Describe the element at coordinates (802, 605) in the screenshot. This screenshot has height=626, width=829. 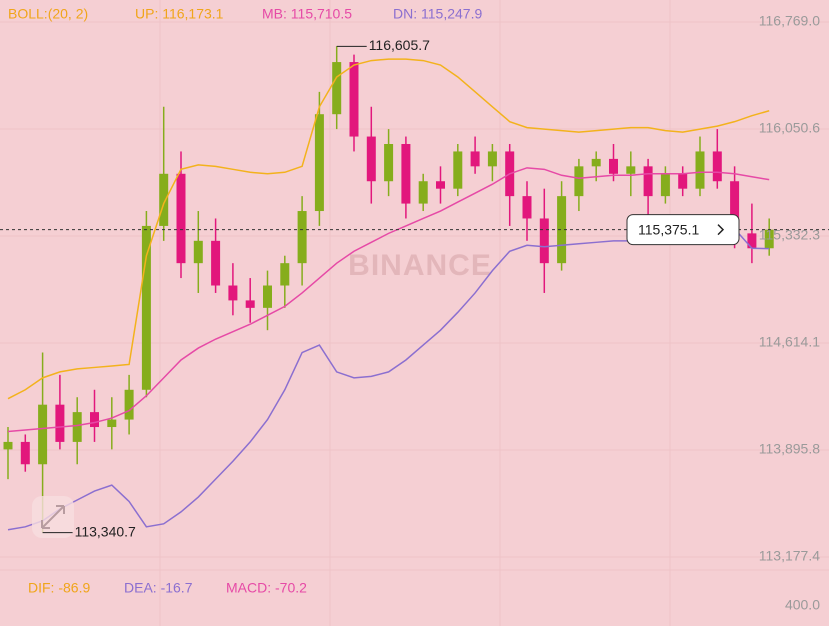
I see `macd-axis-label: 400.0` at that location.